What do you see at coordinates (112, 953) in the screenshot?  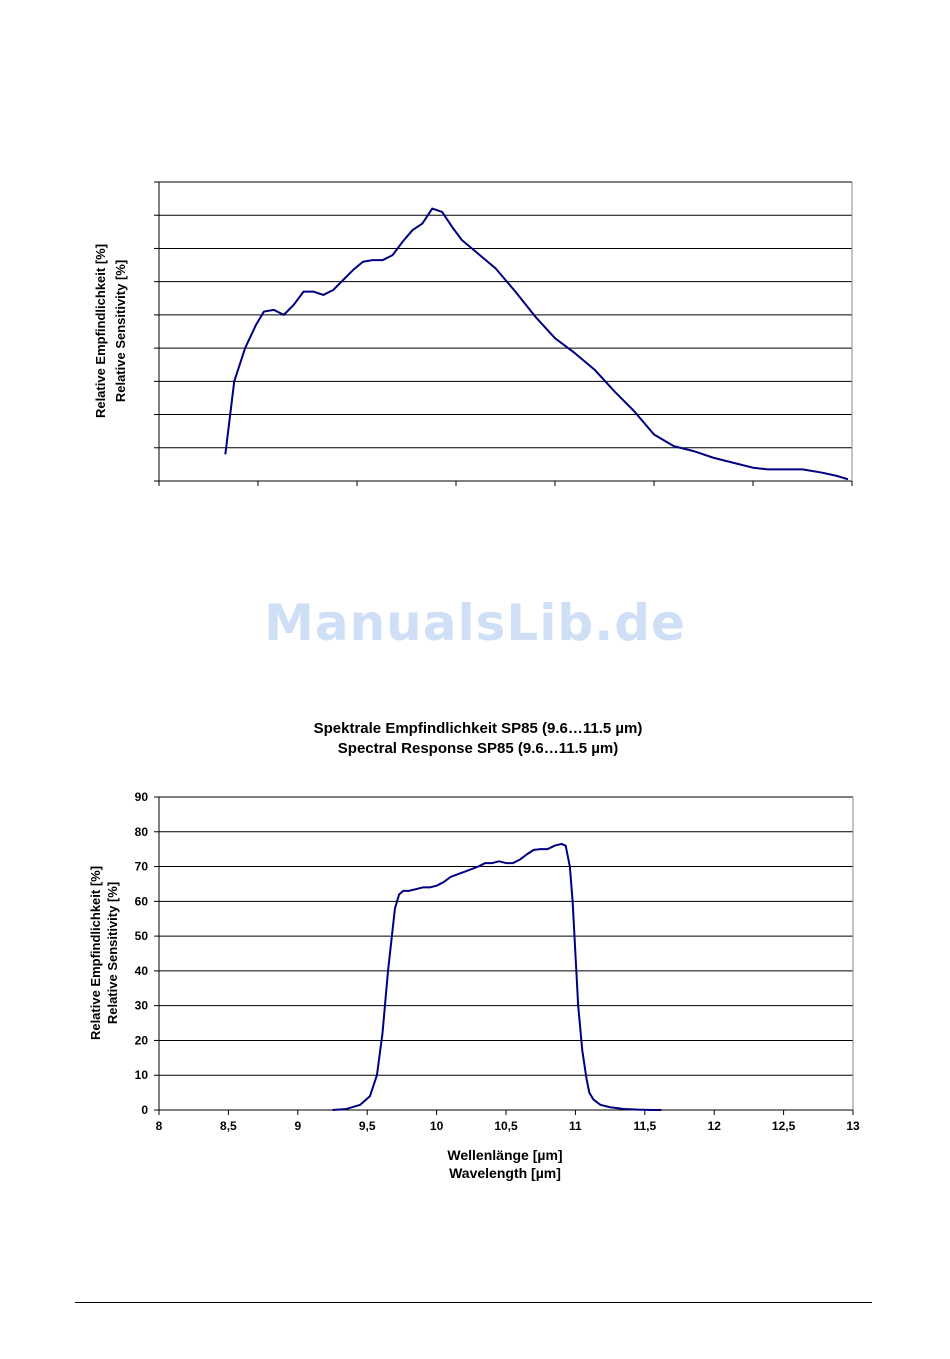 I see `chart2-ylabel-en: Relative Sensitivity [%]` at bounding box center [112, 953].